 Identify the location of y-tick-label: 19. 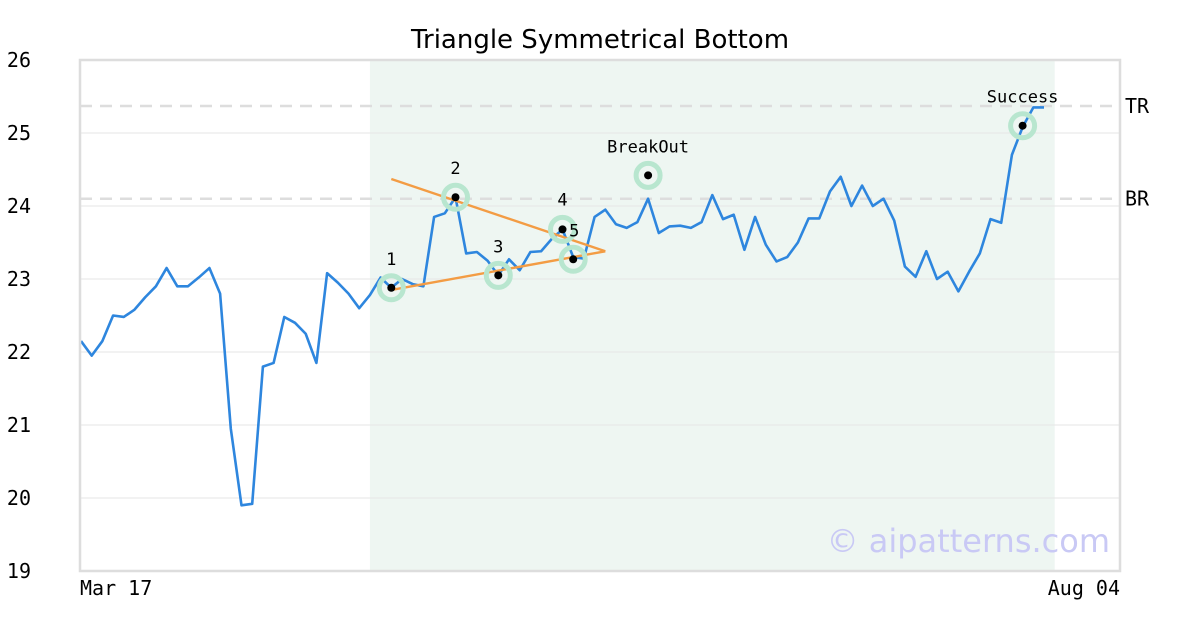
(19, 571).